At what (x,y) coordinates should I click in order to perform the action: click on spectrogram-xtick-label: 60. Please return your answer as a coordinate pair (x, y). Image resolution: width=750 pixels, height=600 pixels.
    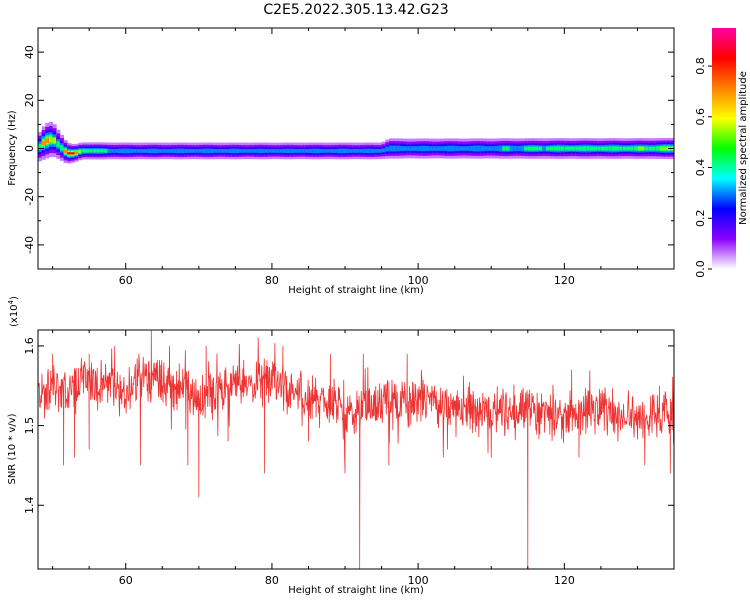
    Looking at the image, I should click on (126, 280).